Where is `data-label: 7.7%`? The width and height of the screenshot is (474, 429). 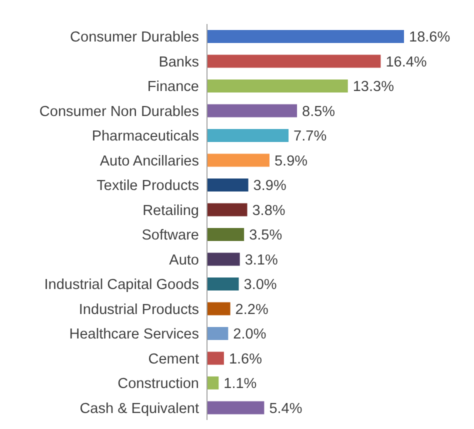 data-label: 7.7% is located at coordinates (310, 136).